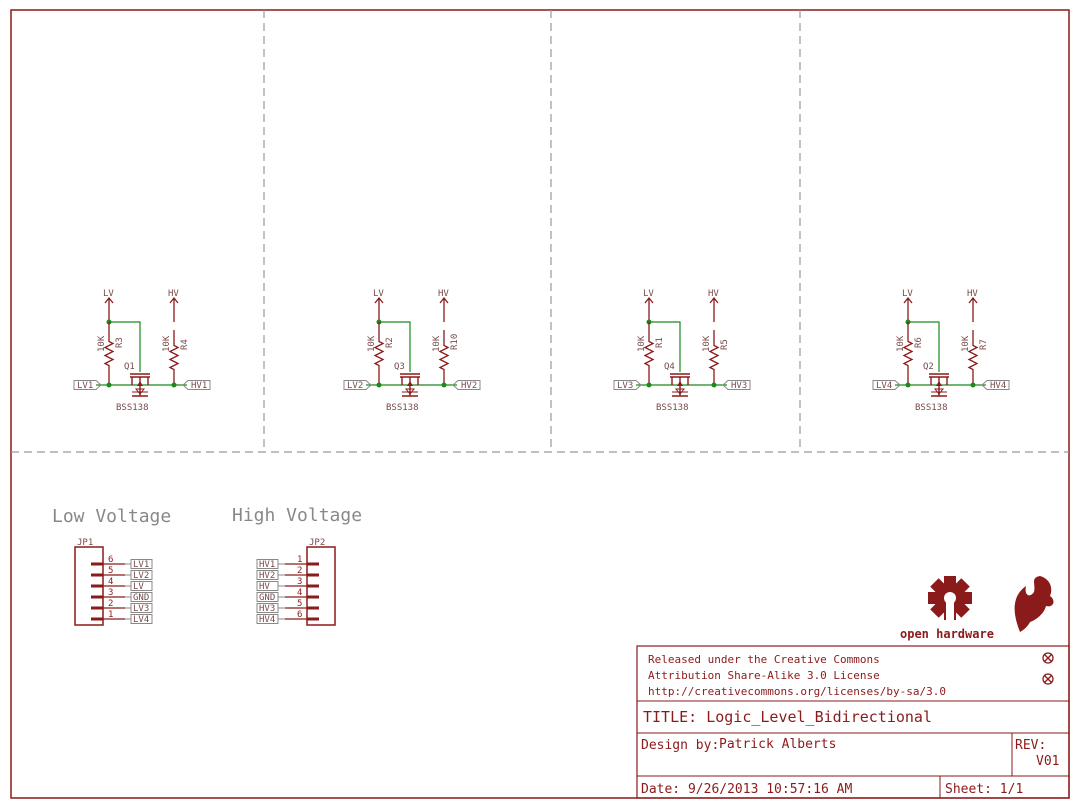 This screenshot has width=1076, height=803. Describe the element at coordinates (141, 576) in the screenshot. I see `pin-net-label: LV2` at that location.